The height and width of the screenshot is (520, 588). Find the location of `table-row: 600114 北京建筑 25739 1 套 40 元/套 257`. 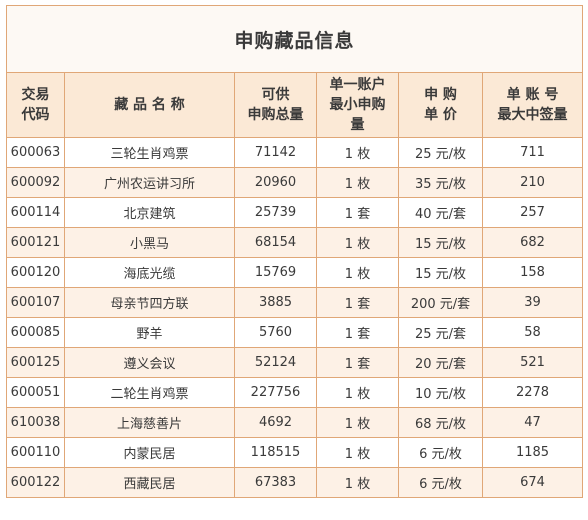

table-row: 600114 北京建筑 25739 1 套 40 元/套 257 is located at coordinates (295, 212).